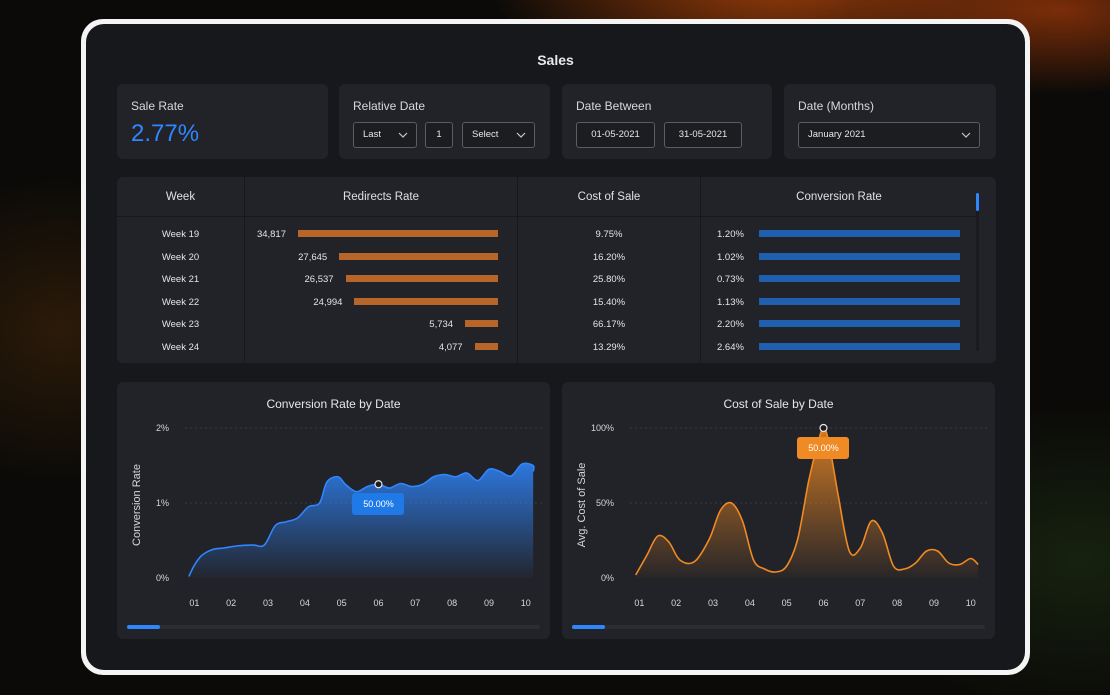 The width and height of the screenshot is (1110, 695). Describe the element at coordinates (450, 347) in the screenshot. I see `redirects-cell: 4,077` at that location.